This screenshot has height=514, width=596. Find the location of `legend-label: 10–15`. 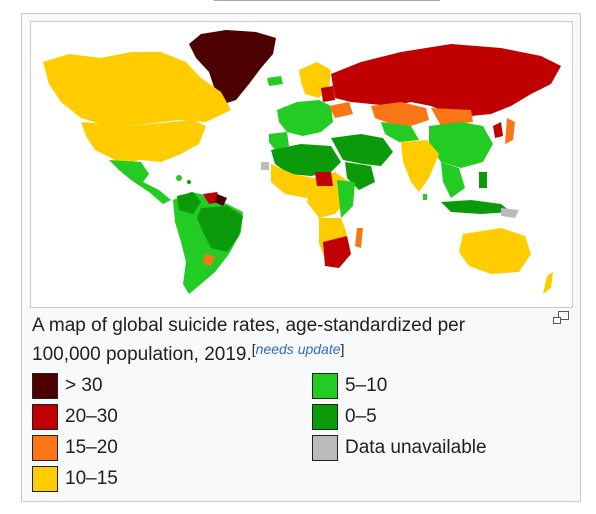

legend-label: 10–15 is located at coordinates (91, 478).